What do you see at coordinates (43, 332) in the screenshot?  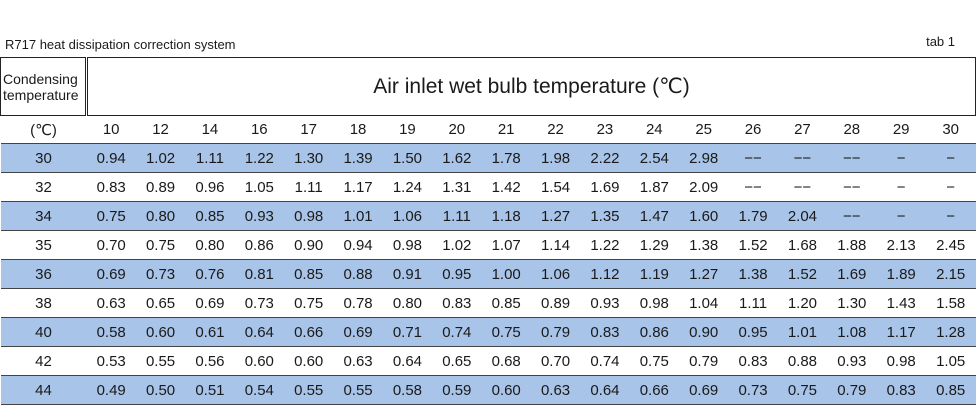 I see `condensing-temperature-cell: 40` at bounding box center [43, 332].